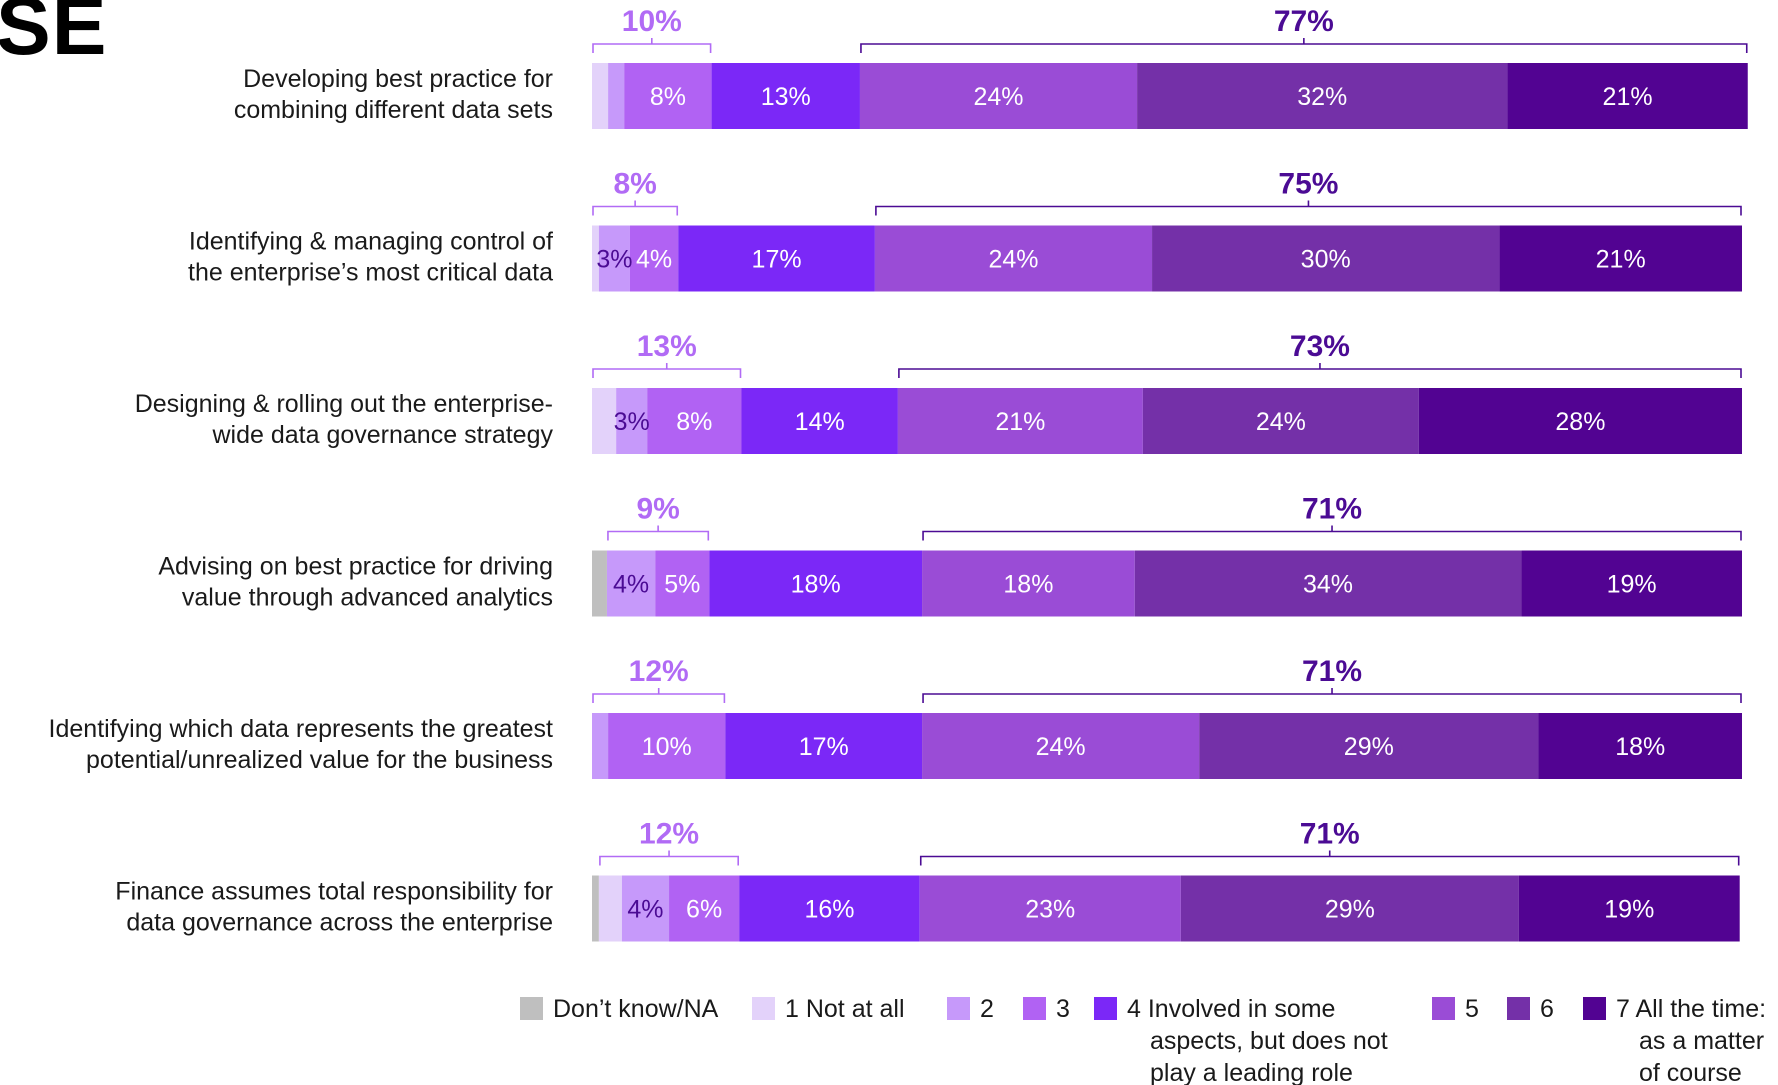 The height and width of the screenshot is (1085, 1778). What do you see at coordinates (652, 21) in the screenshot?
I see `bracket-total-label: 10%` at bounding box center [652, 21].